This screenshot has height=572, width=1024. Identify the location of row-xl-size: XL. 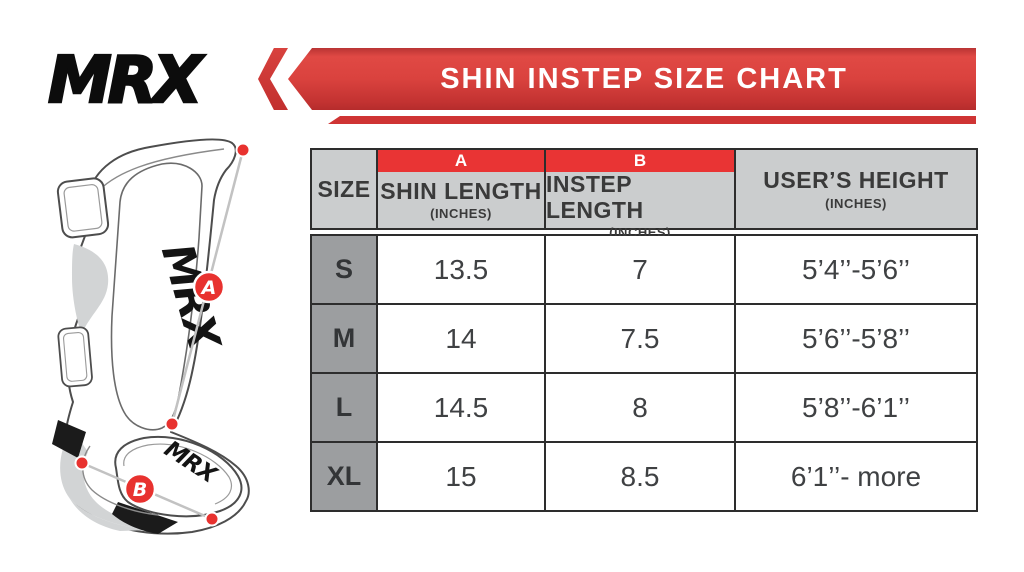
(344, 476).